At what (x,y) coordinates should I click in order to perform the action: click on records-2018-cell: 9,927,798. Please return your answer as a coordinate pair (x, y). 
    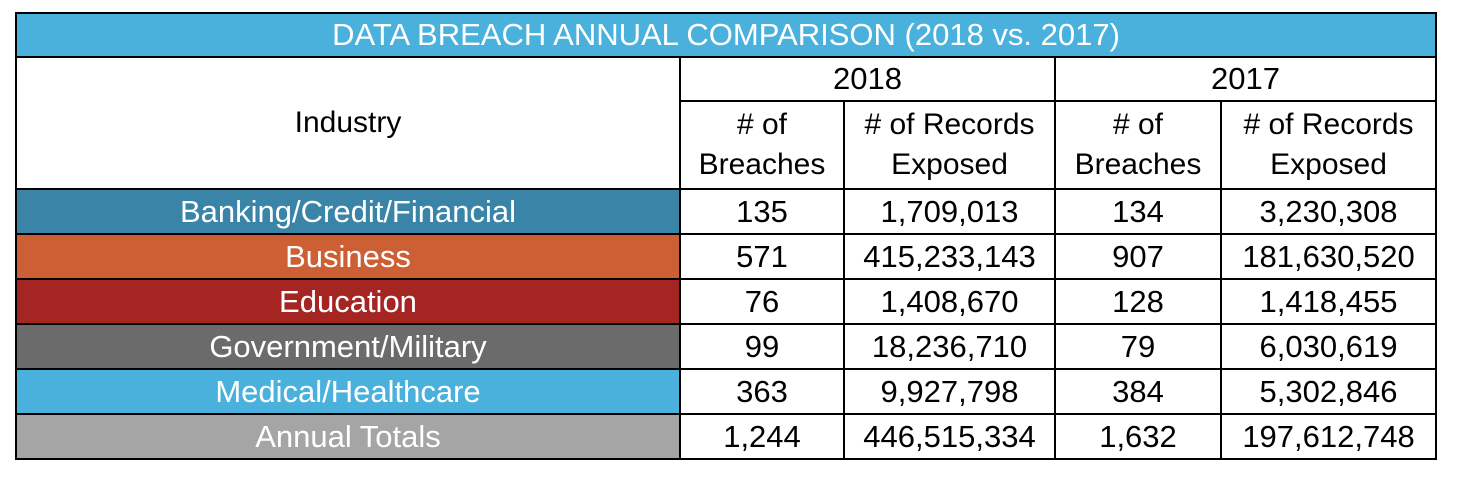
    Looking at the image, I should click on (949, 391).